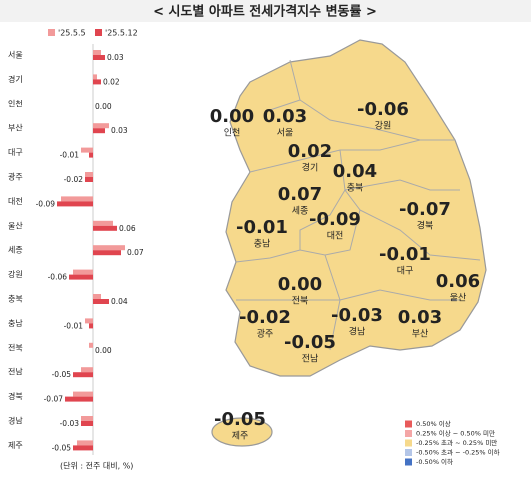 The image size is (531, 487). What do you see at coordinates (15, 103) in the screenshot?
I see `category-label: 인천` at bounding box center [15, 103].